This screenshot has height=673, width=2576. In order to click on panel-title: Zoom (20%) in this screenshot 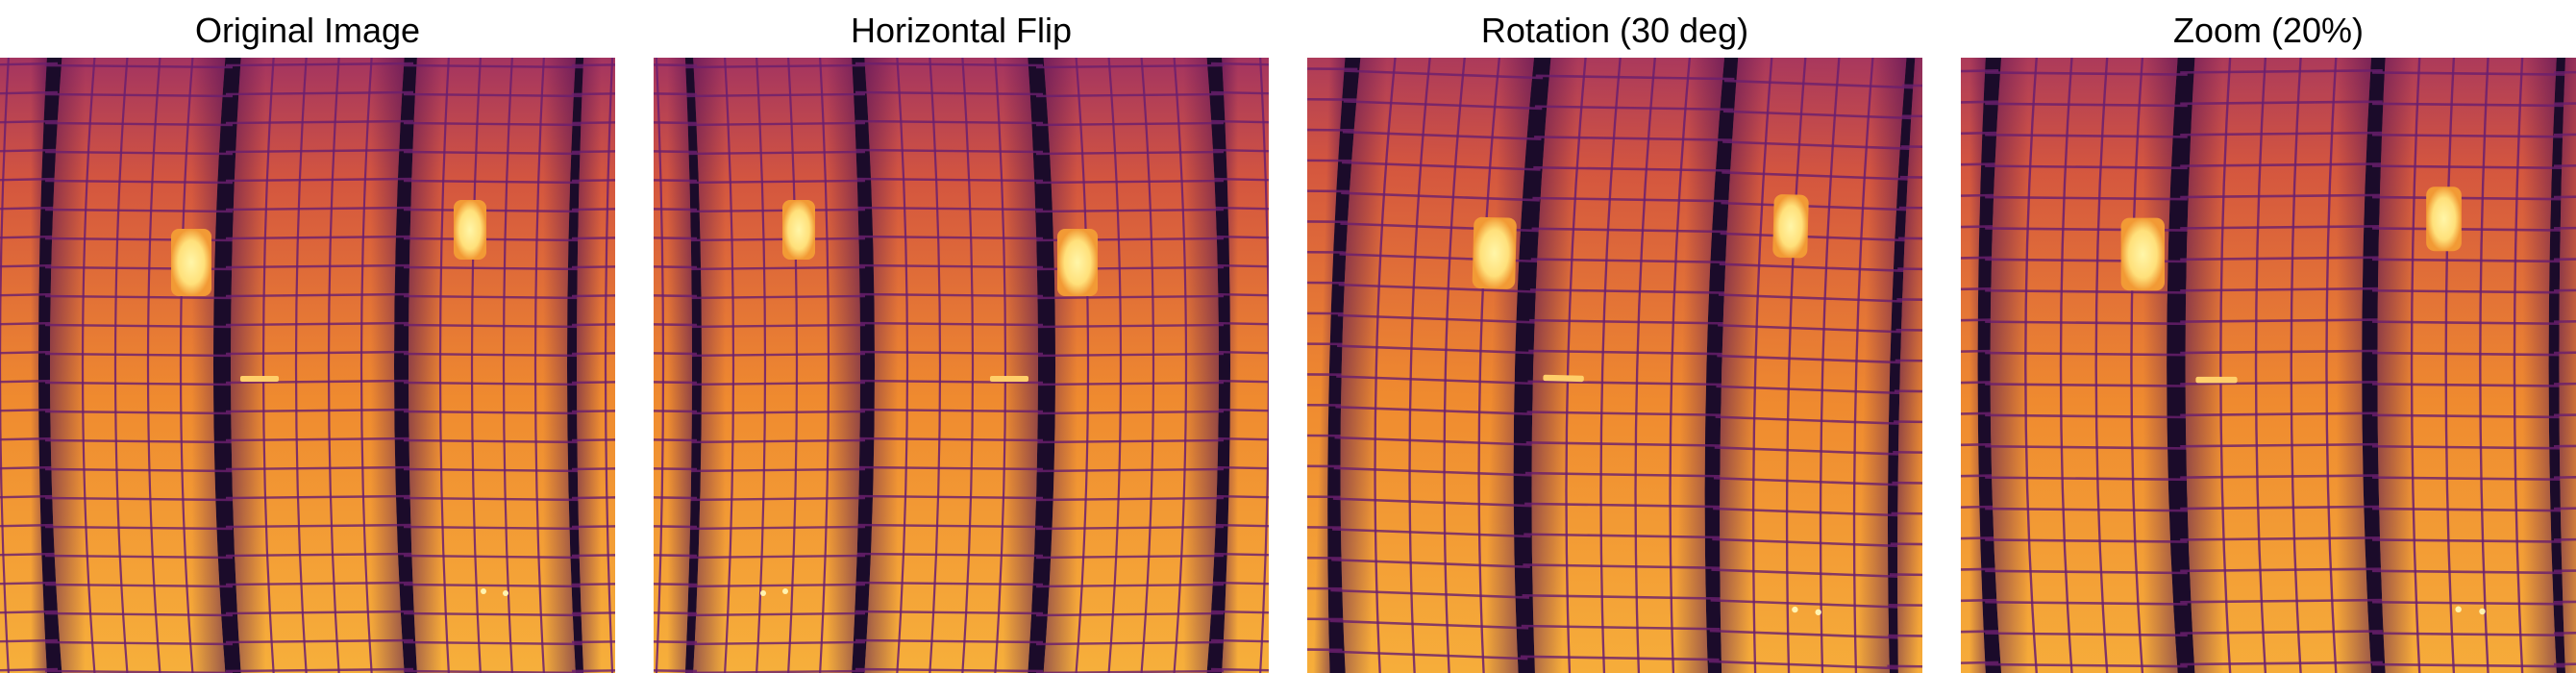, I will do `click(2268, 30)`.